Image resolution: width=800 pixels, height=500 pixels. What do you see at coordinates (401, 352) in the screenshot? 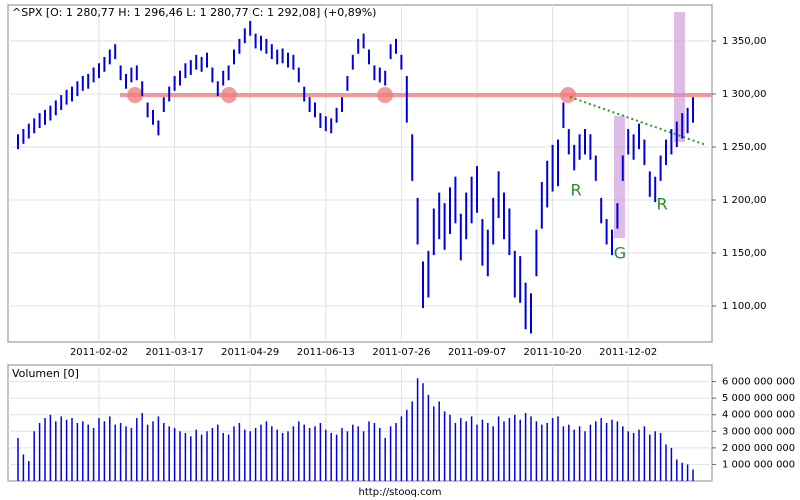
I see `x-tick-label: 2011-07-26` at bounding box center [401, 352].